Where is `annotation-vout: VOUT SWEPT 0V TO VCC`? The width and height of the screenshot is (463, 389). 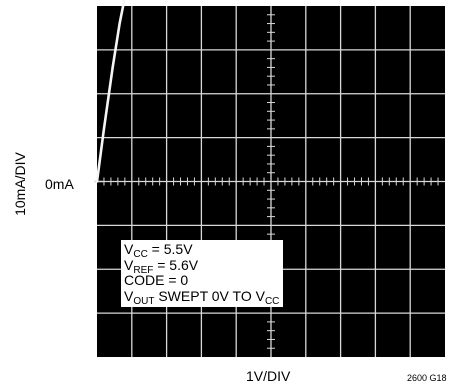 annotation-vout: VOUT SWEPT 0V TO VCC is located at coordinates (202, 297).